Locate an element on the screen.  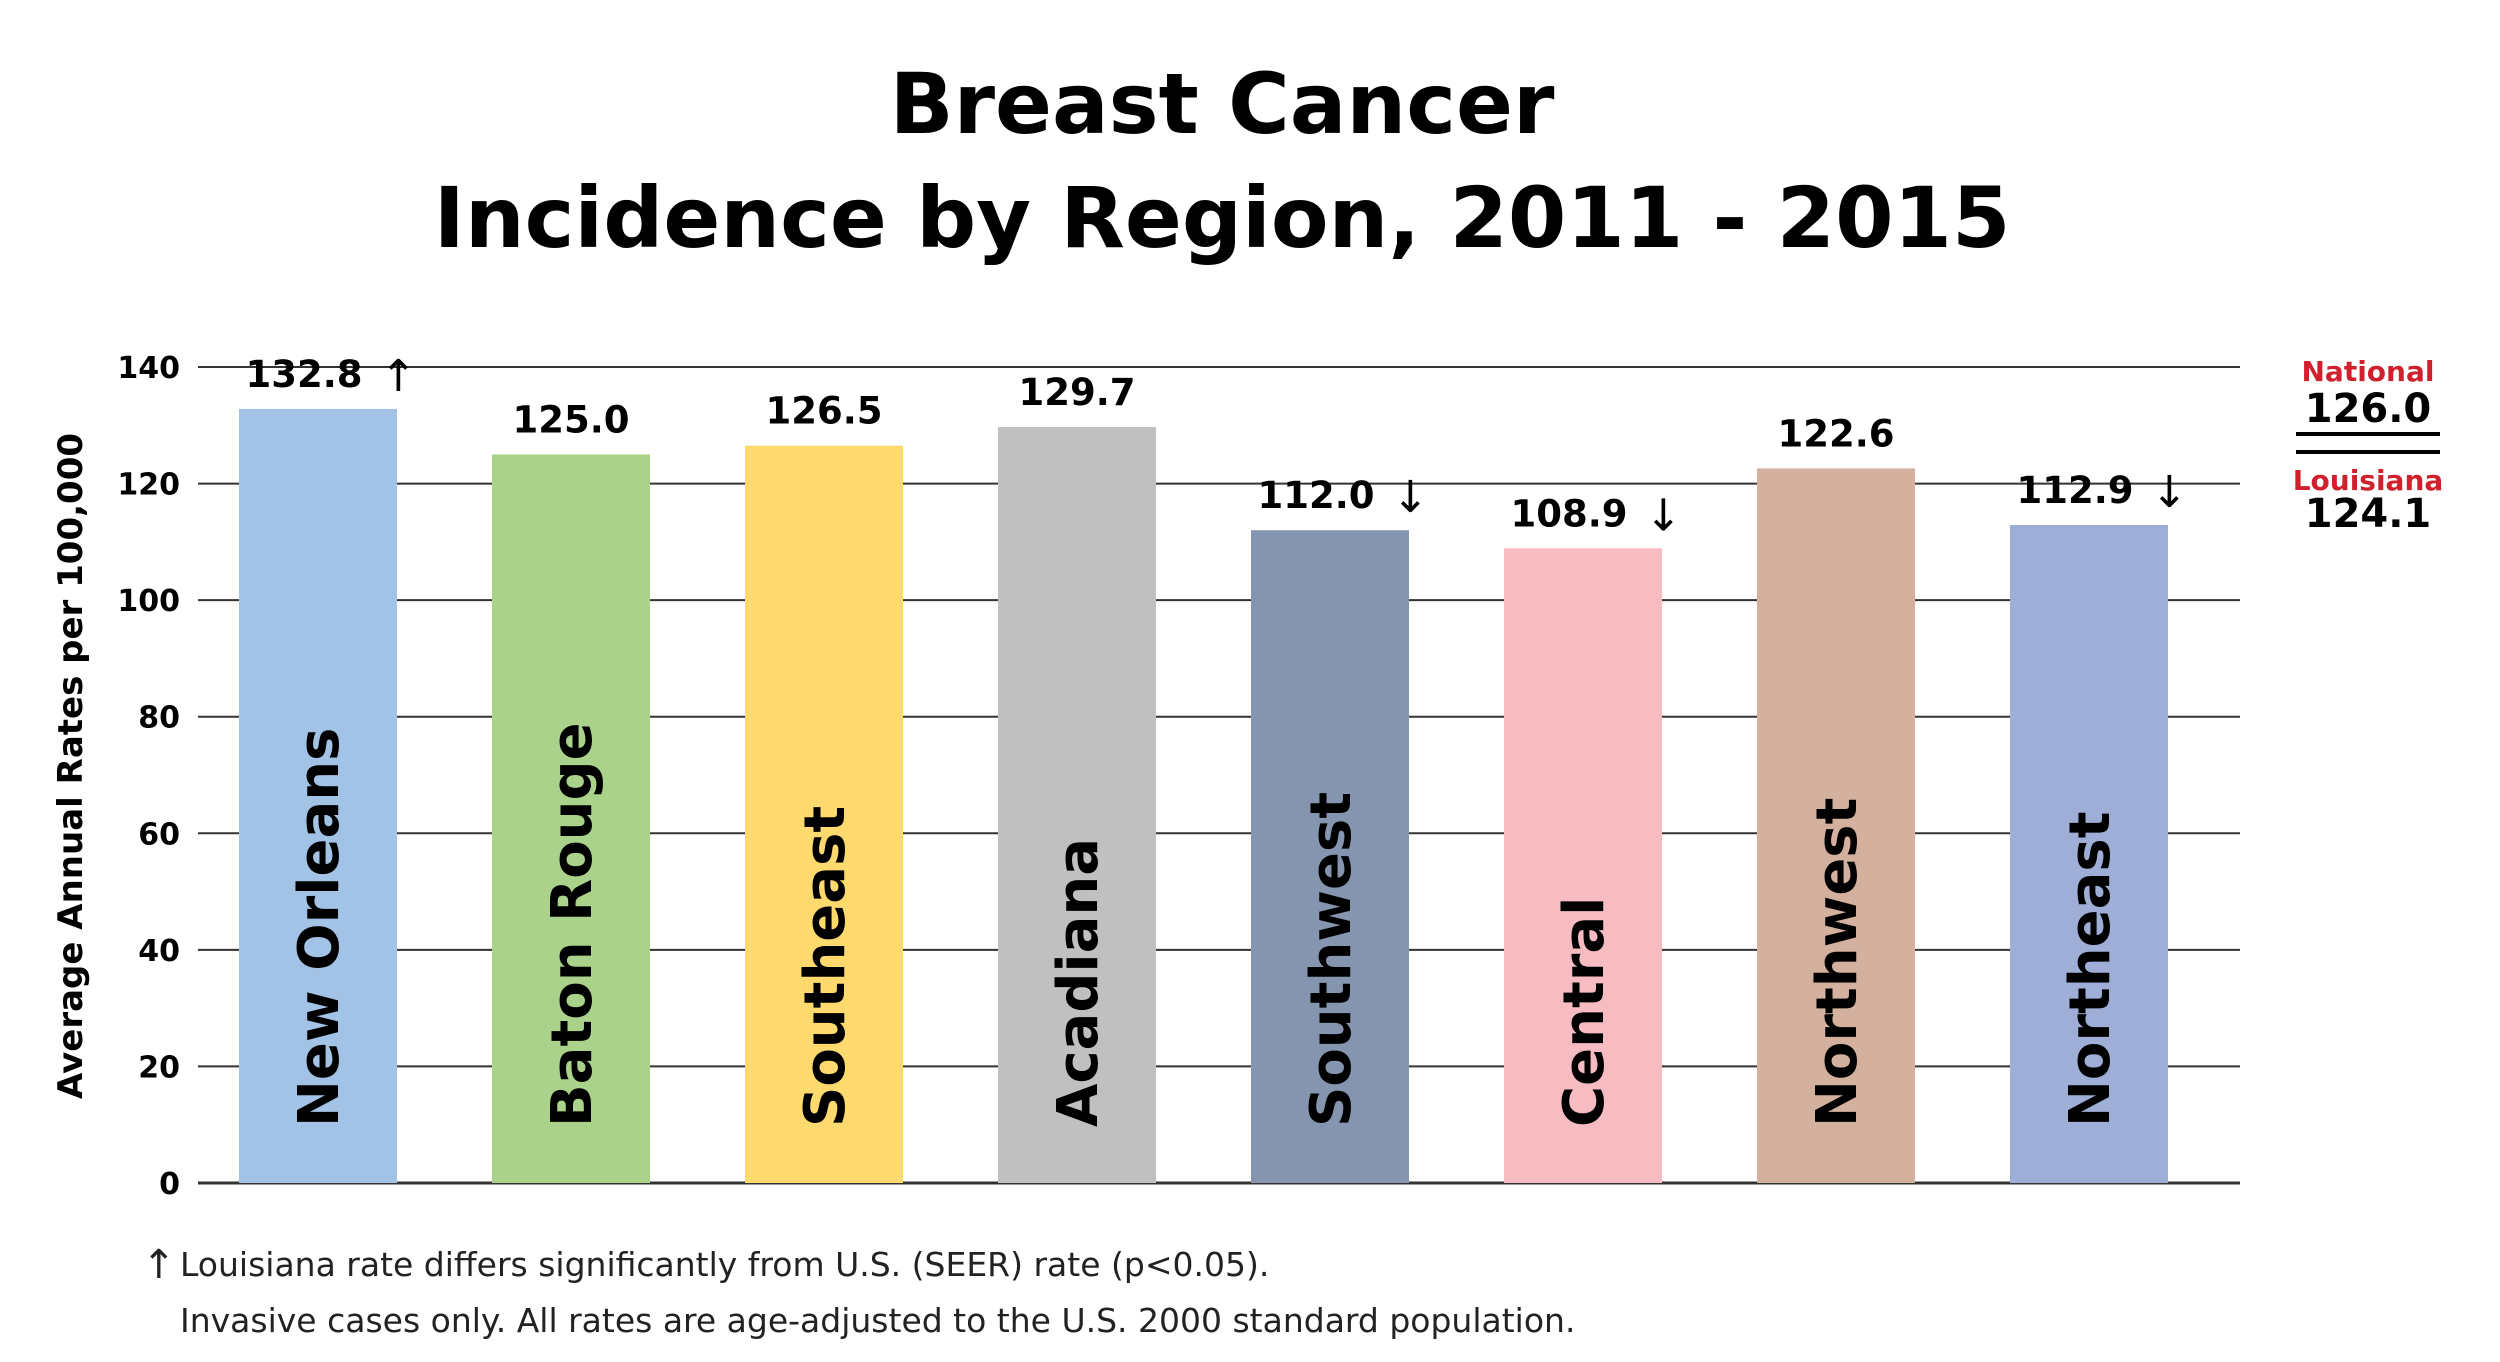
bar-category-label: Northeast is located at coordinates (2090, 969).